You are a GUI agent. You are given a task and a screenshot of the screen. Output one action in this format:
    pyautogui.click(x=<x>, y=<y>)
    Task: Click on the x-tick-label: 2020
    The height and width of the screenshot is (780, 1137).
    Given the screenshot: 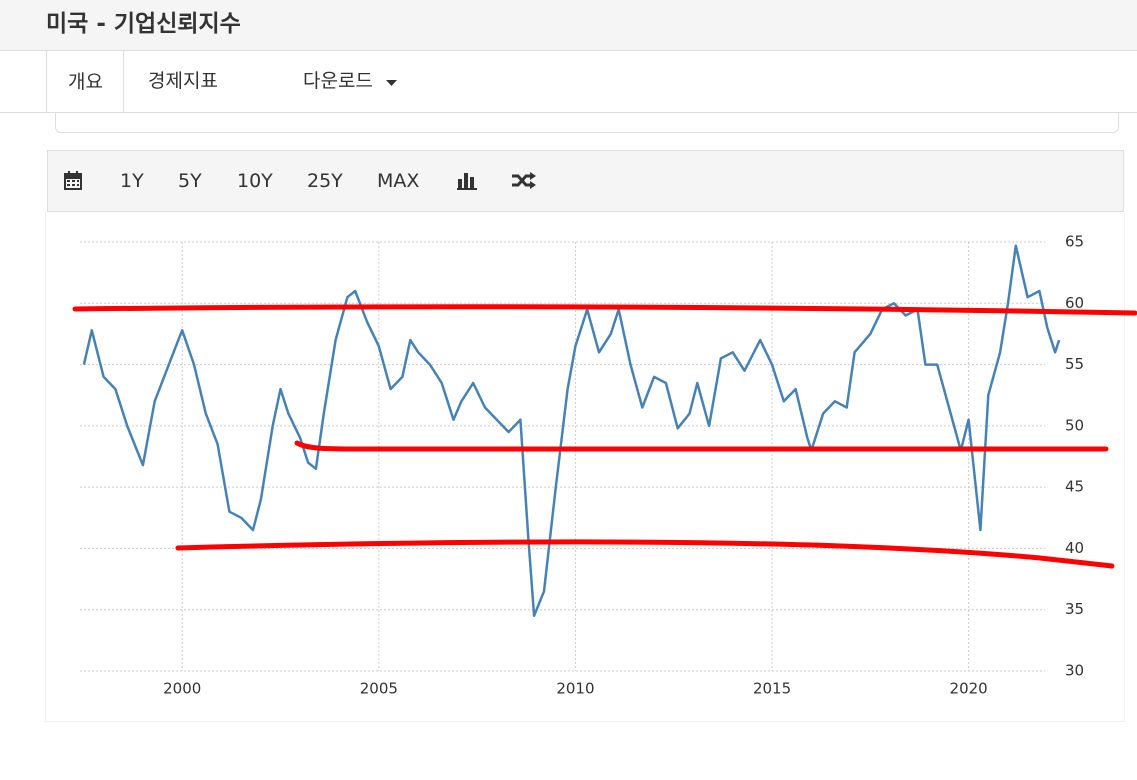 What is the action you would take?
    pyautogui.click(x=969, y=689)
    